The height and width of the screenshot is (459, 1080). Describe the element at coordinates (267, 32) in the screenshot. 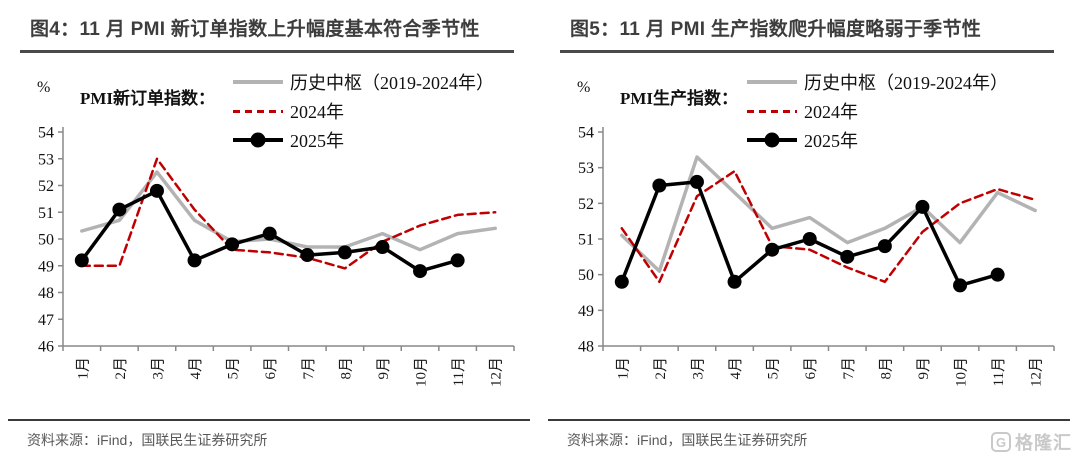

I see `figure-4-title: 图4：11 月 PMI 新订单指数上升幅度基本符合季节性` at that location.